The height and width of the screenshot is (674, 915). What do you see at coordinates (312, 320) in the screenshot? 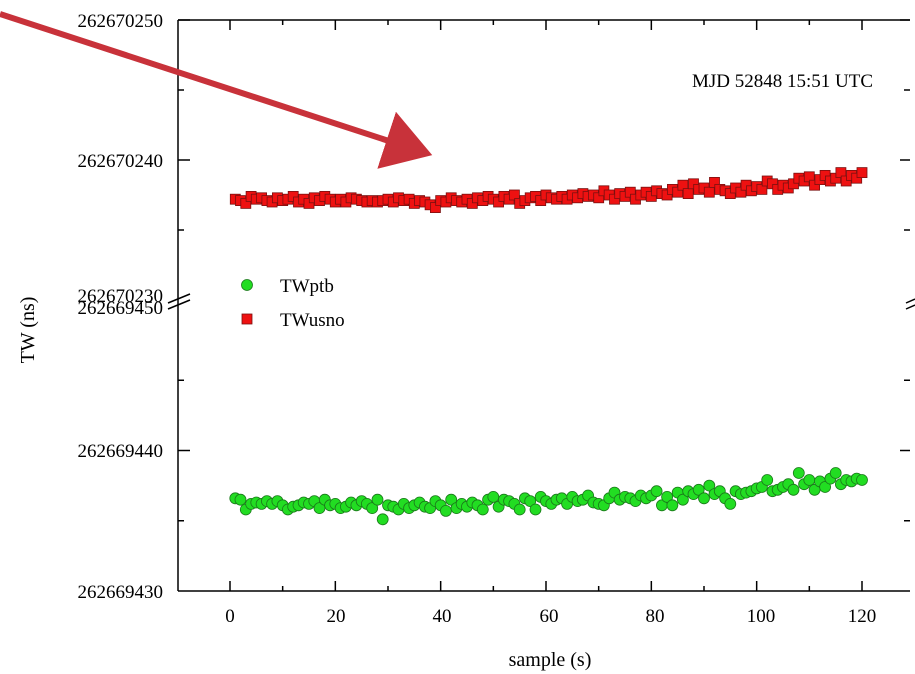
I see `legend-label-twusno: TWusno` at bounding box center [312, 320].